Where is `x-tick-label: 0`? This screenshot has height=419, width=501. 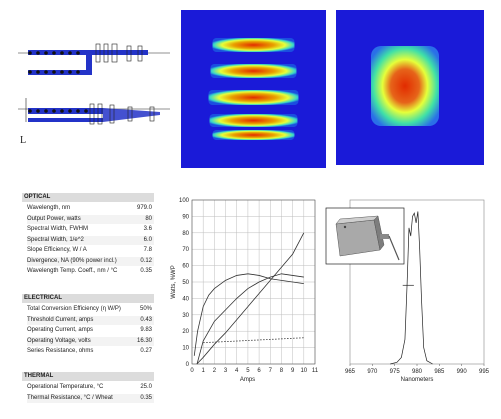 x-tick-label: 0 is located at coordinates (192, 371).